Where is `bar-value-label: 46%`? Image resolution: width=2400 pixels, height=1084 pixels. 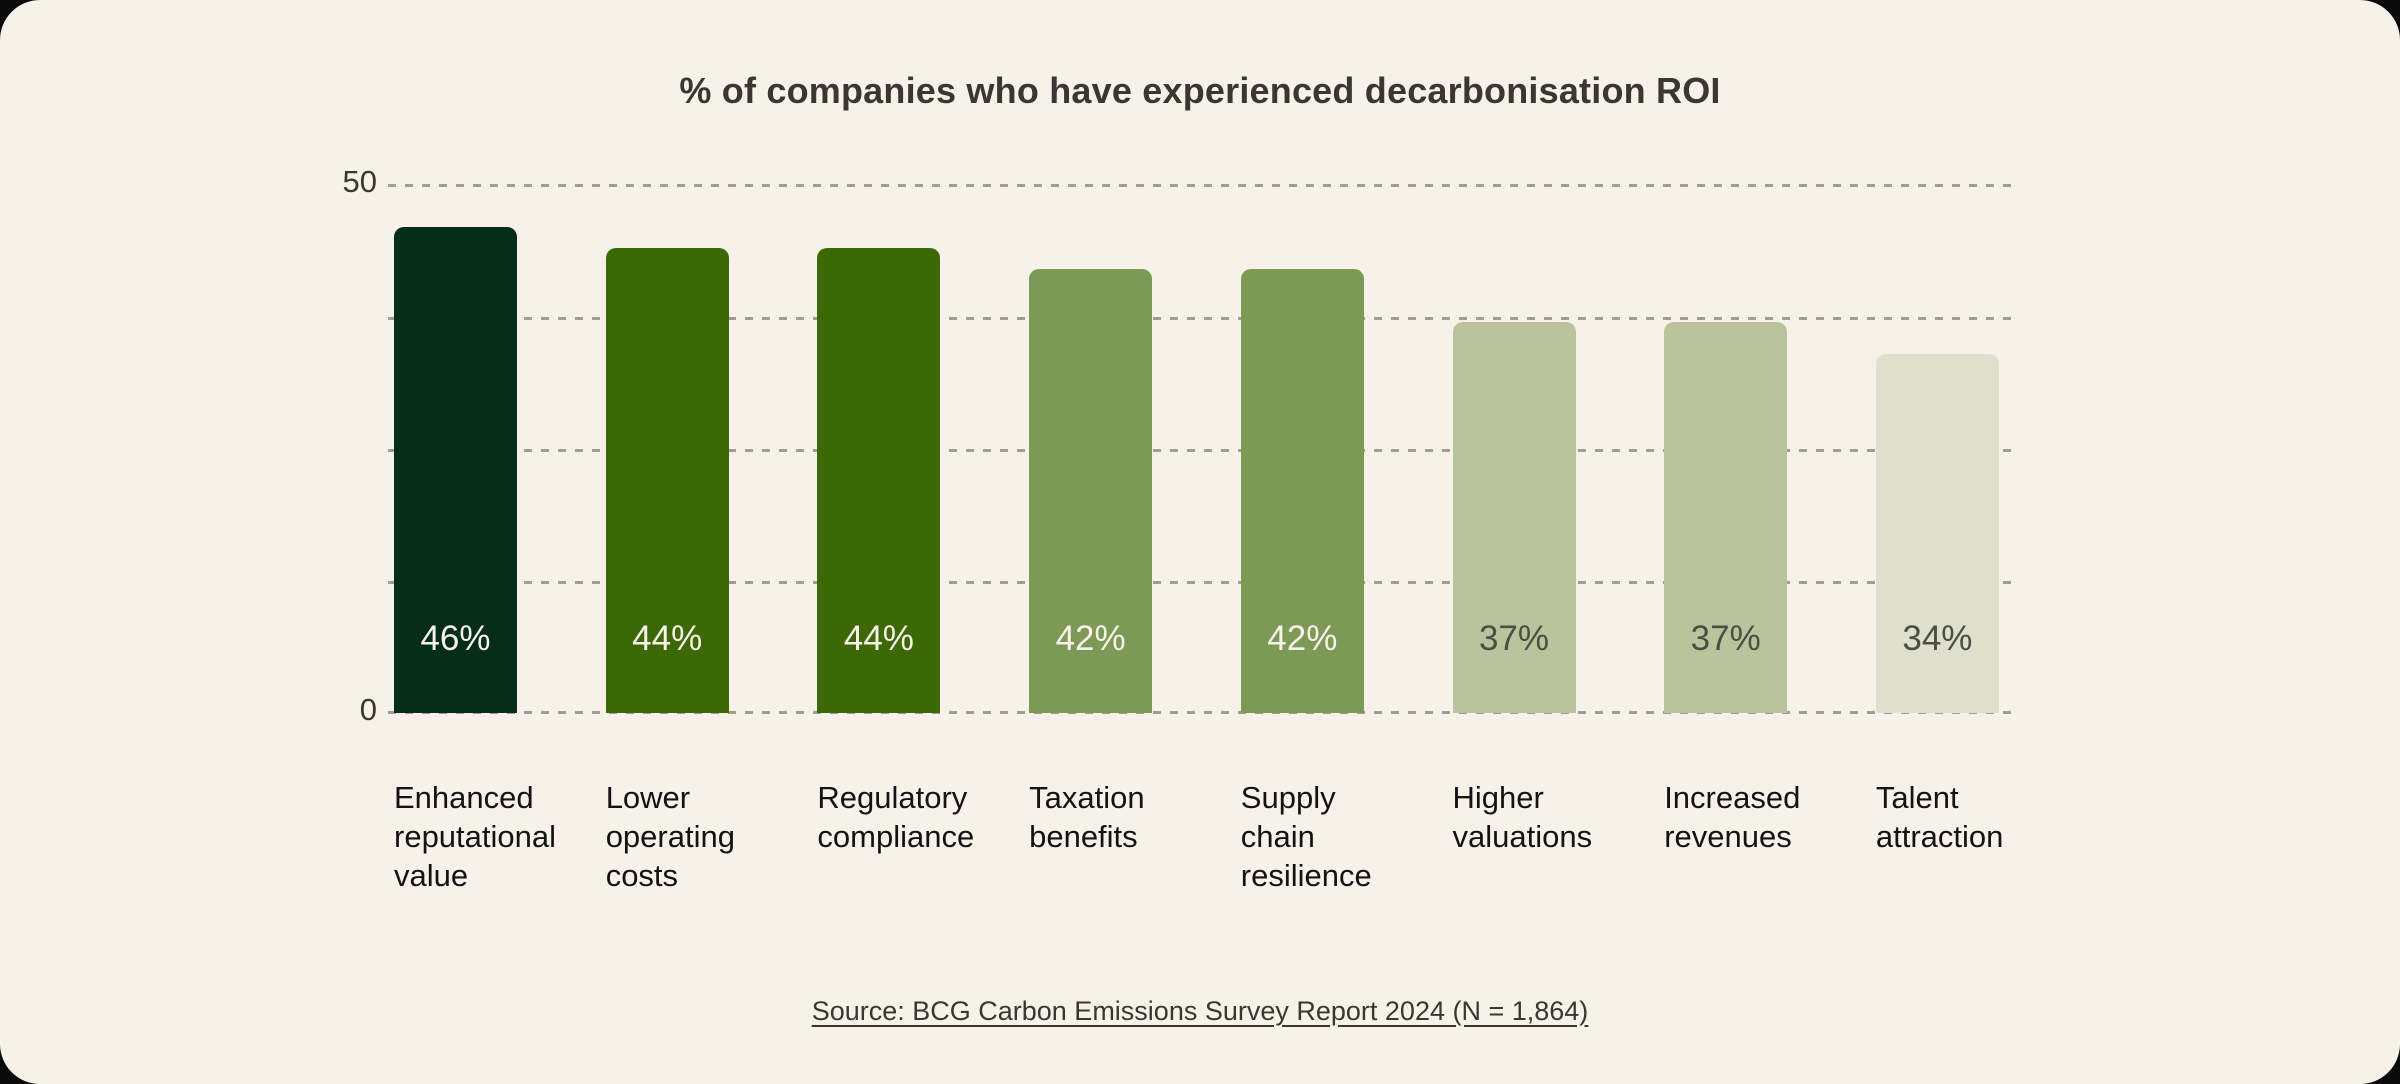 bar-value-label: 46% is located at coordinates (455, 638).